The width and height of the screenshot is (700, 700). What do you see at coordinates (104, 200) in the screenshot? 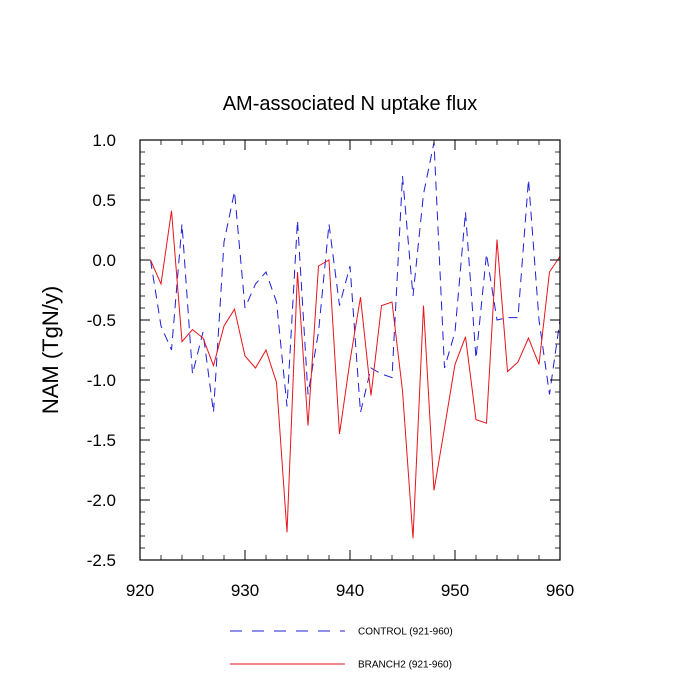
I see `y-tick-label: 0.5` at bounding box center [104, 200].